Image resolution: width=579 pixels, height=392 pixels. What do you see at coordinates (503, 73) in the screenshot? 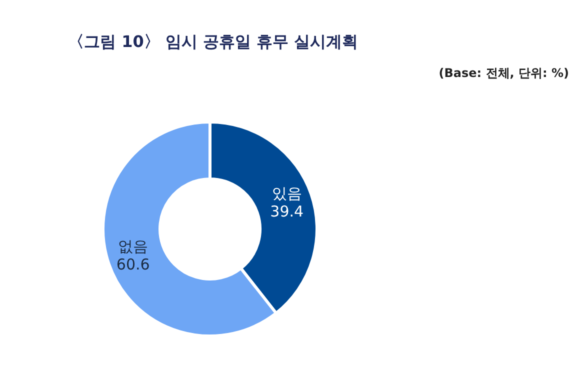
I see `text: (Base: 전체, 단위: %)` at bounding box center [503, 73].